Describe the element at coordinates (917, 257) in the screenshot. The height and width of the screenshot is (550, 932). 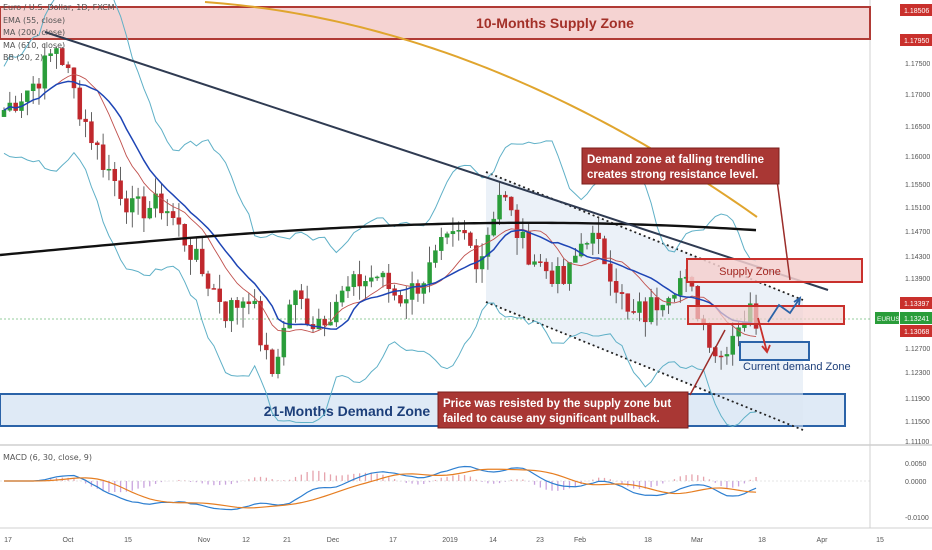
I see `price-tick-label: 1.14300` at that location.